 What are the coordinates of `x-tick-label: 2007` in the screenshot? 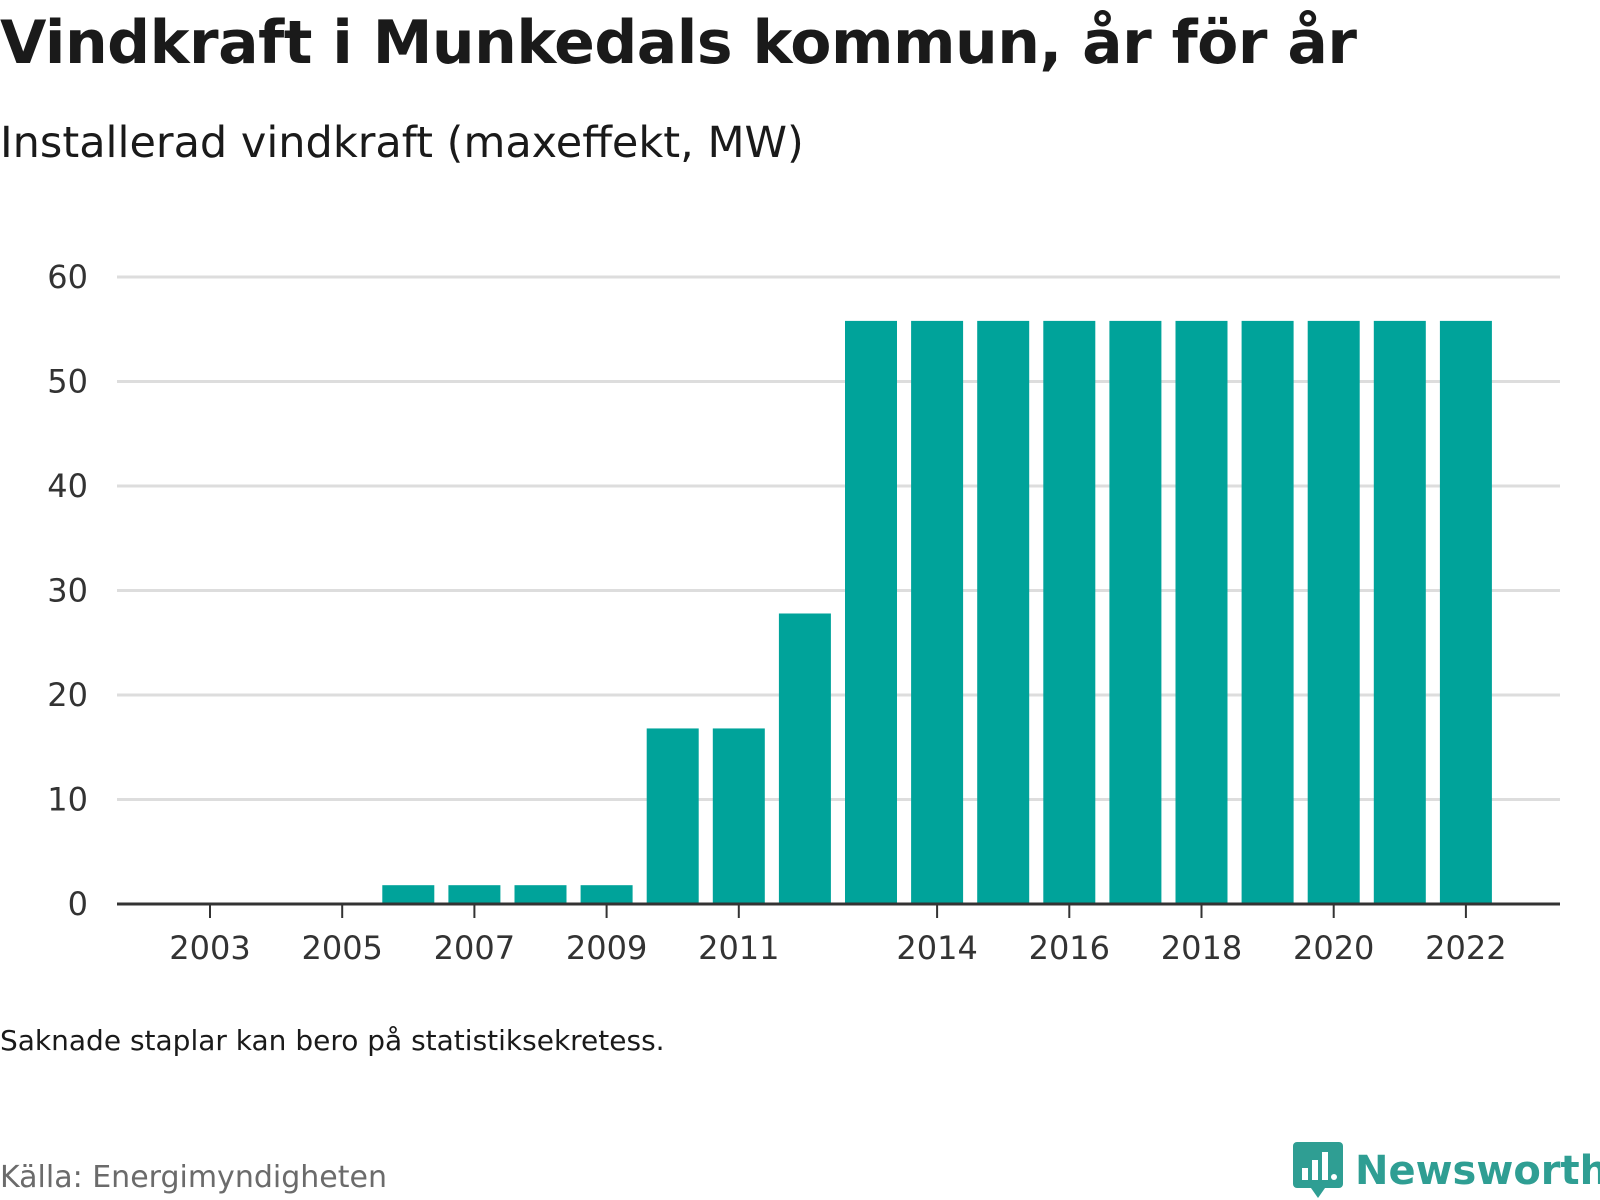 It's located at (474, 948).